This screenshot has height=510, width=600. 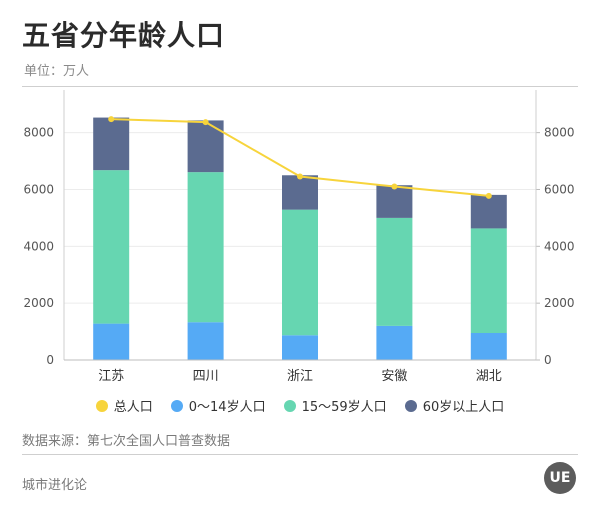 I want to click on page-title: 五省分年龄人口, so click(x=124, y=35).